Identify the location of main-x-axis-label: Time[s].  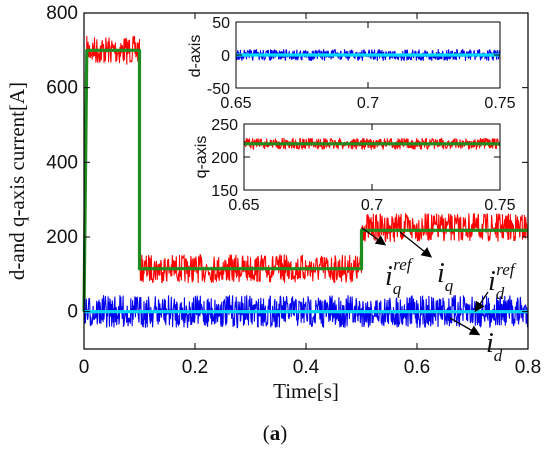
(306, 391).